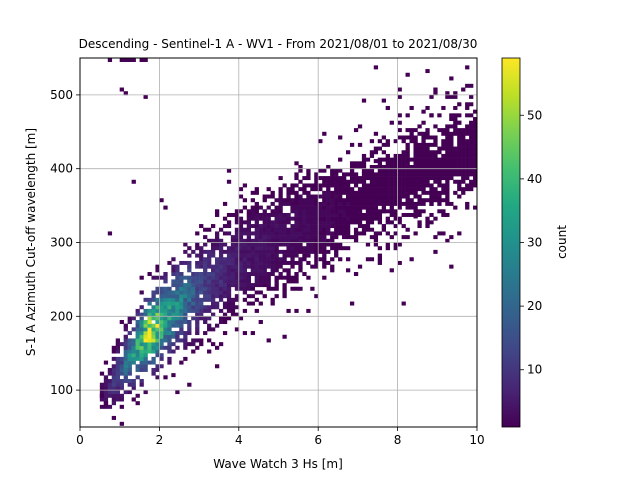  What do you see at coordinates (31, 242) in the screenshot?
I see `y-axis-label: S-1 A Azimuth Cut-off wavelength [m]` at bounding box center [31, 242].